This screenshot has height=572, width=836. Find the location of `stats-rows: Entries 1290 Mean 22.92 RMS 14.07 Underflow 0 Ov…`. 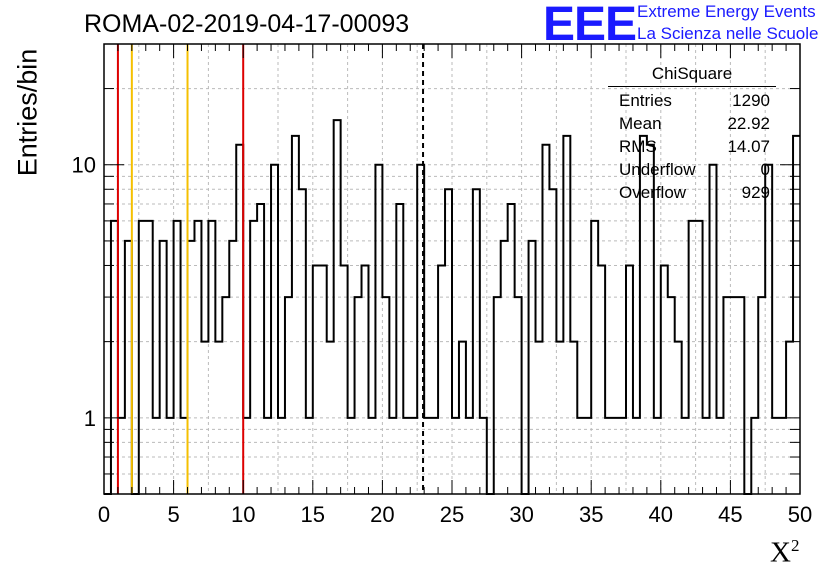

stats-rows: Entries 1290 Mean 22.92 RMS 14.07 Underflow 0 Ov… is located at coordinates (692, 146).